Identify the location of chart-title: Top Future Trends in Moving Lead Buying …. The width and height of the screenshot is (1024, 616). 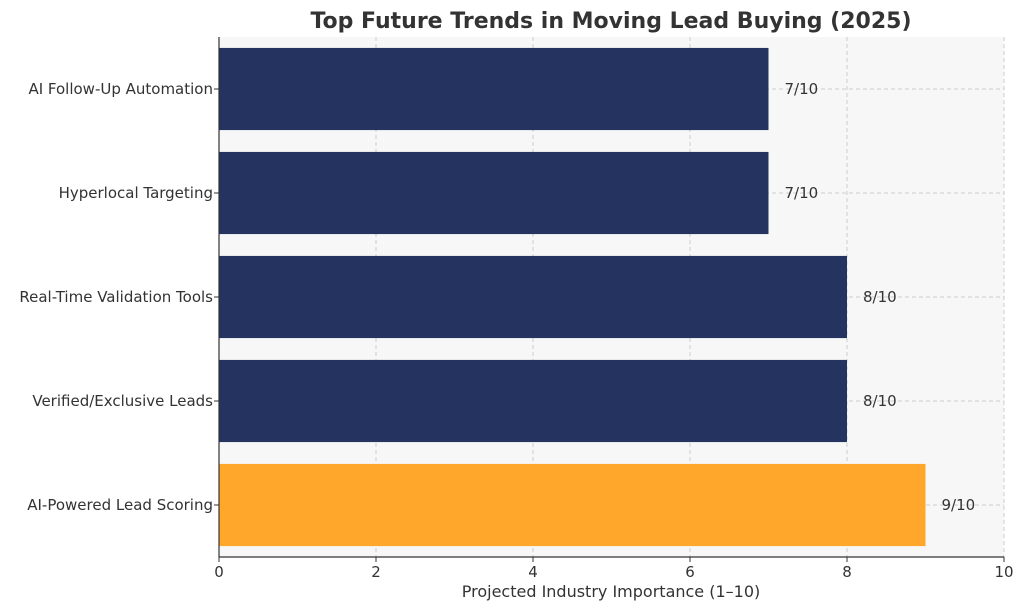
(610, 21).